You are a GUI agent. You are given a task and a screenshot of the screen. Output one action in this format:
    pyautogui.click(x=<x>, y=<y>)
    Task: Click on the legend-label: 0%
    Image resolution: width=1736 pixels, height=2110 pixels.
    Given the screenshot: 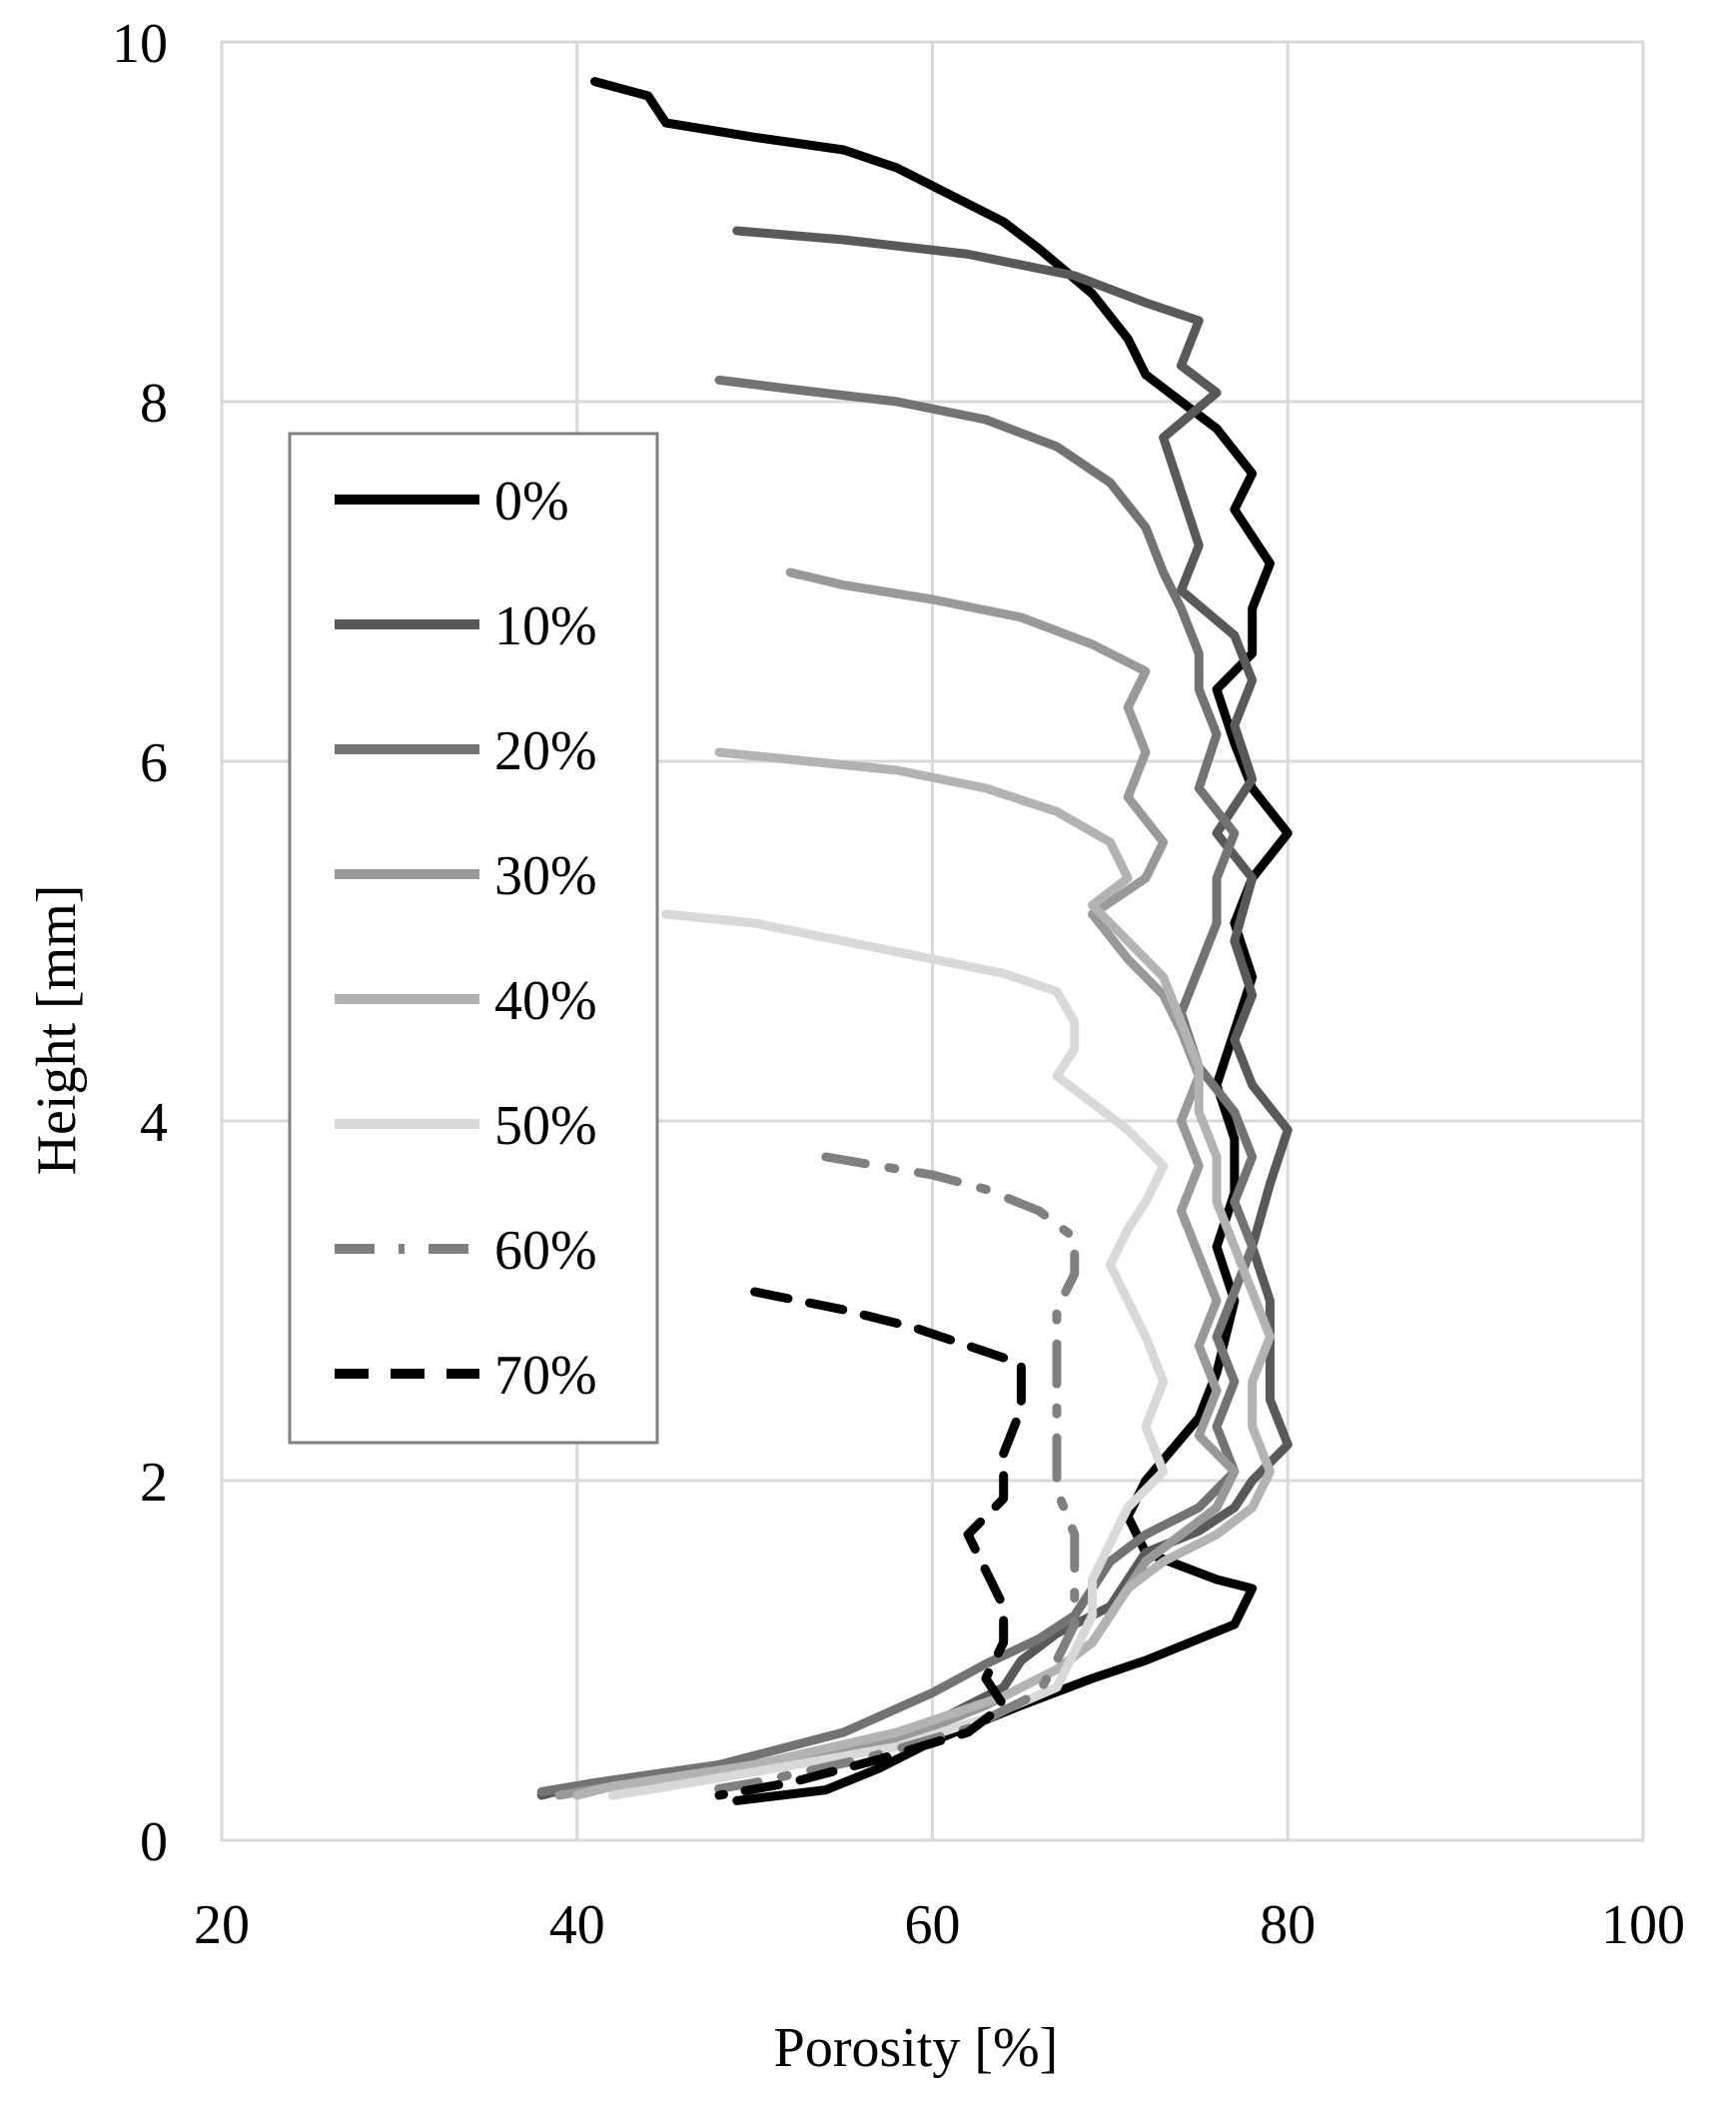 What is the action you would take?
    pyautogui.click(x=531, y=501)
    